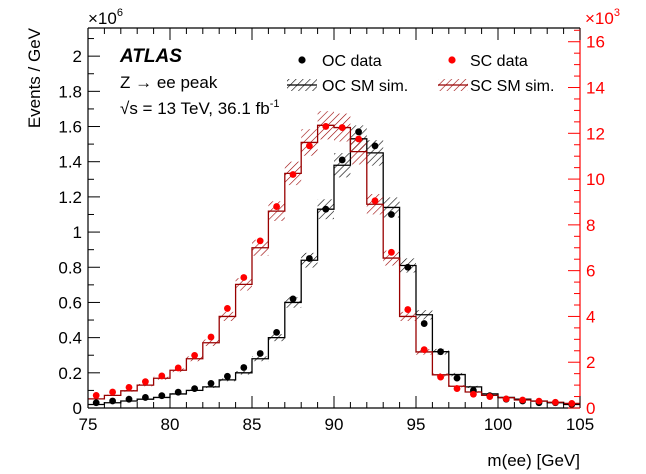 The height and width of the screenshot is (474, 646). I want to click on y-right-tick-label: 10, so click(595, 179).